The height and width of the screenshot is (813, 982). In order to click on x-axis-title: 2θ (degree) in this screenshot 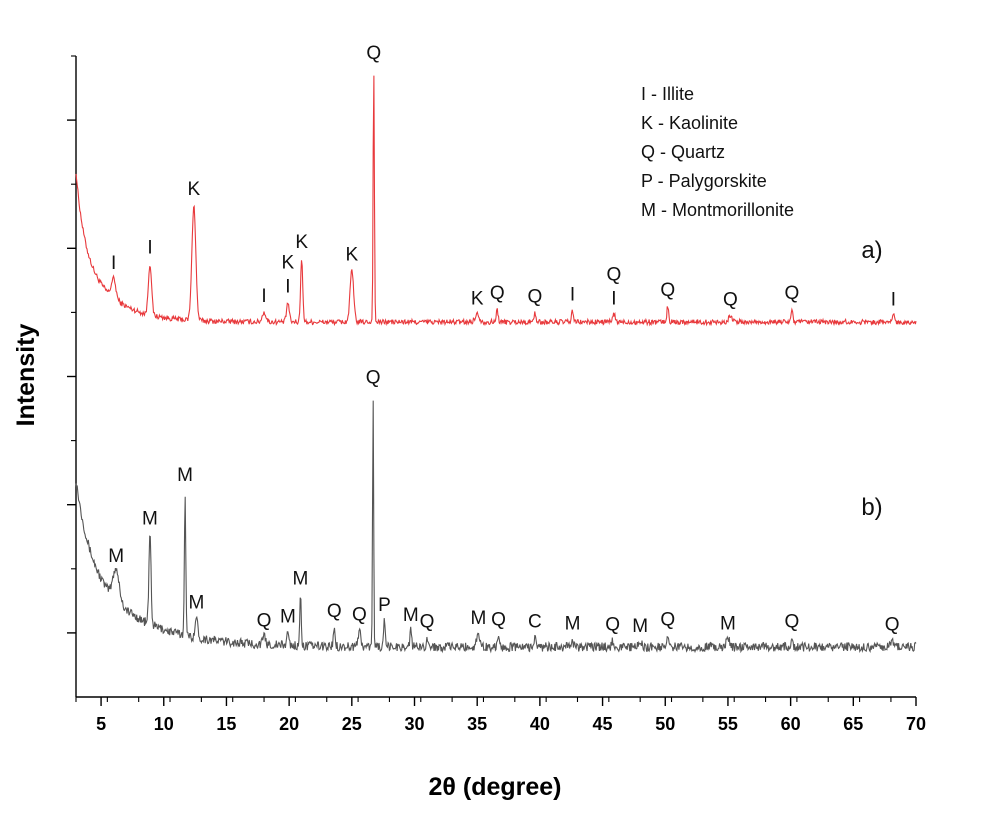, I will do `click(495, 787)`.